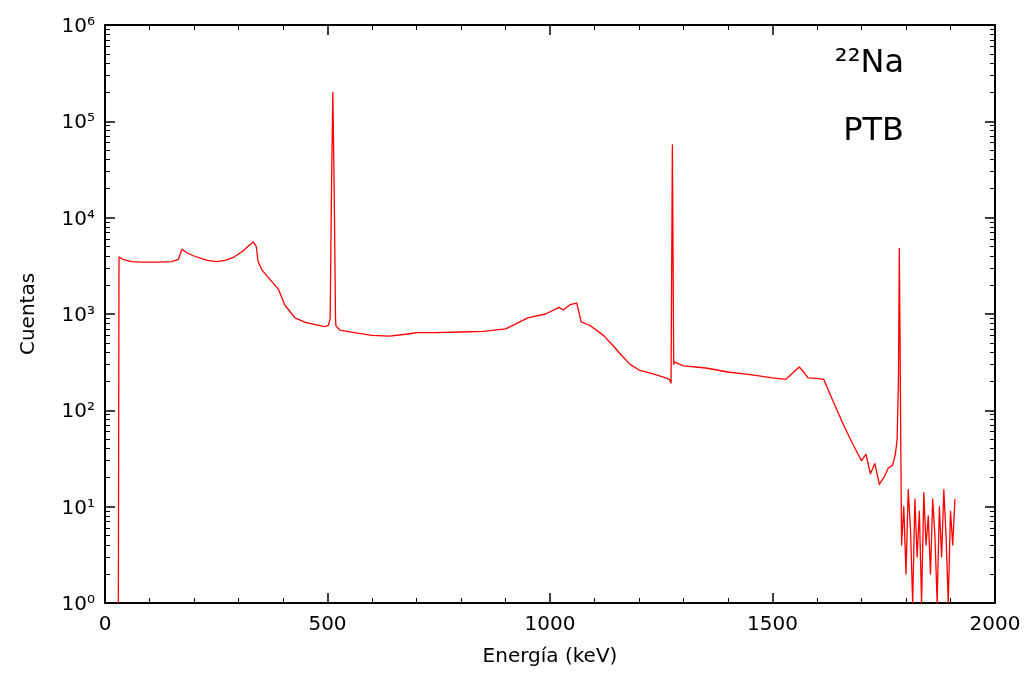 This screenshot has height=679, width=1034. I want to click on x-tick-label: 0, so click(105, 623).